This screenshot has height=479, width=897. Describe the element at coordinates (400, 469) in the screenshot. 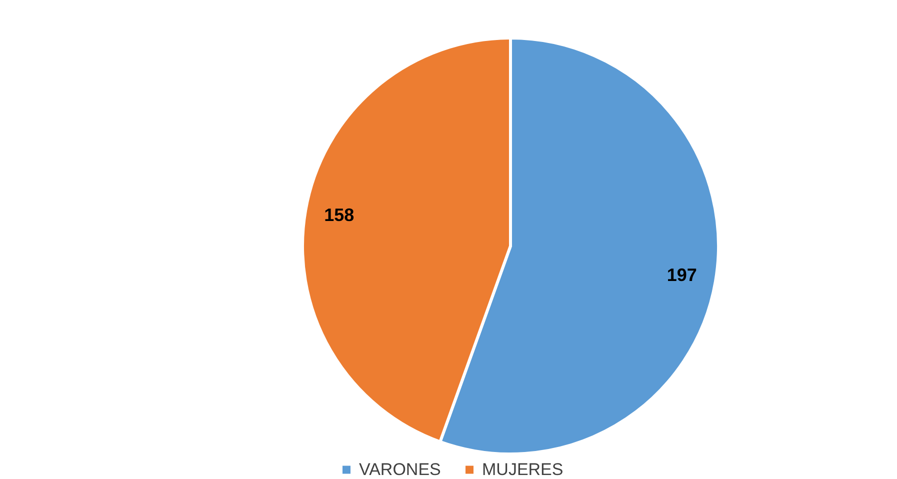

I see `legend-label: VARONES` at that location.